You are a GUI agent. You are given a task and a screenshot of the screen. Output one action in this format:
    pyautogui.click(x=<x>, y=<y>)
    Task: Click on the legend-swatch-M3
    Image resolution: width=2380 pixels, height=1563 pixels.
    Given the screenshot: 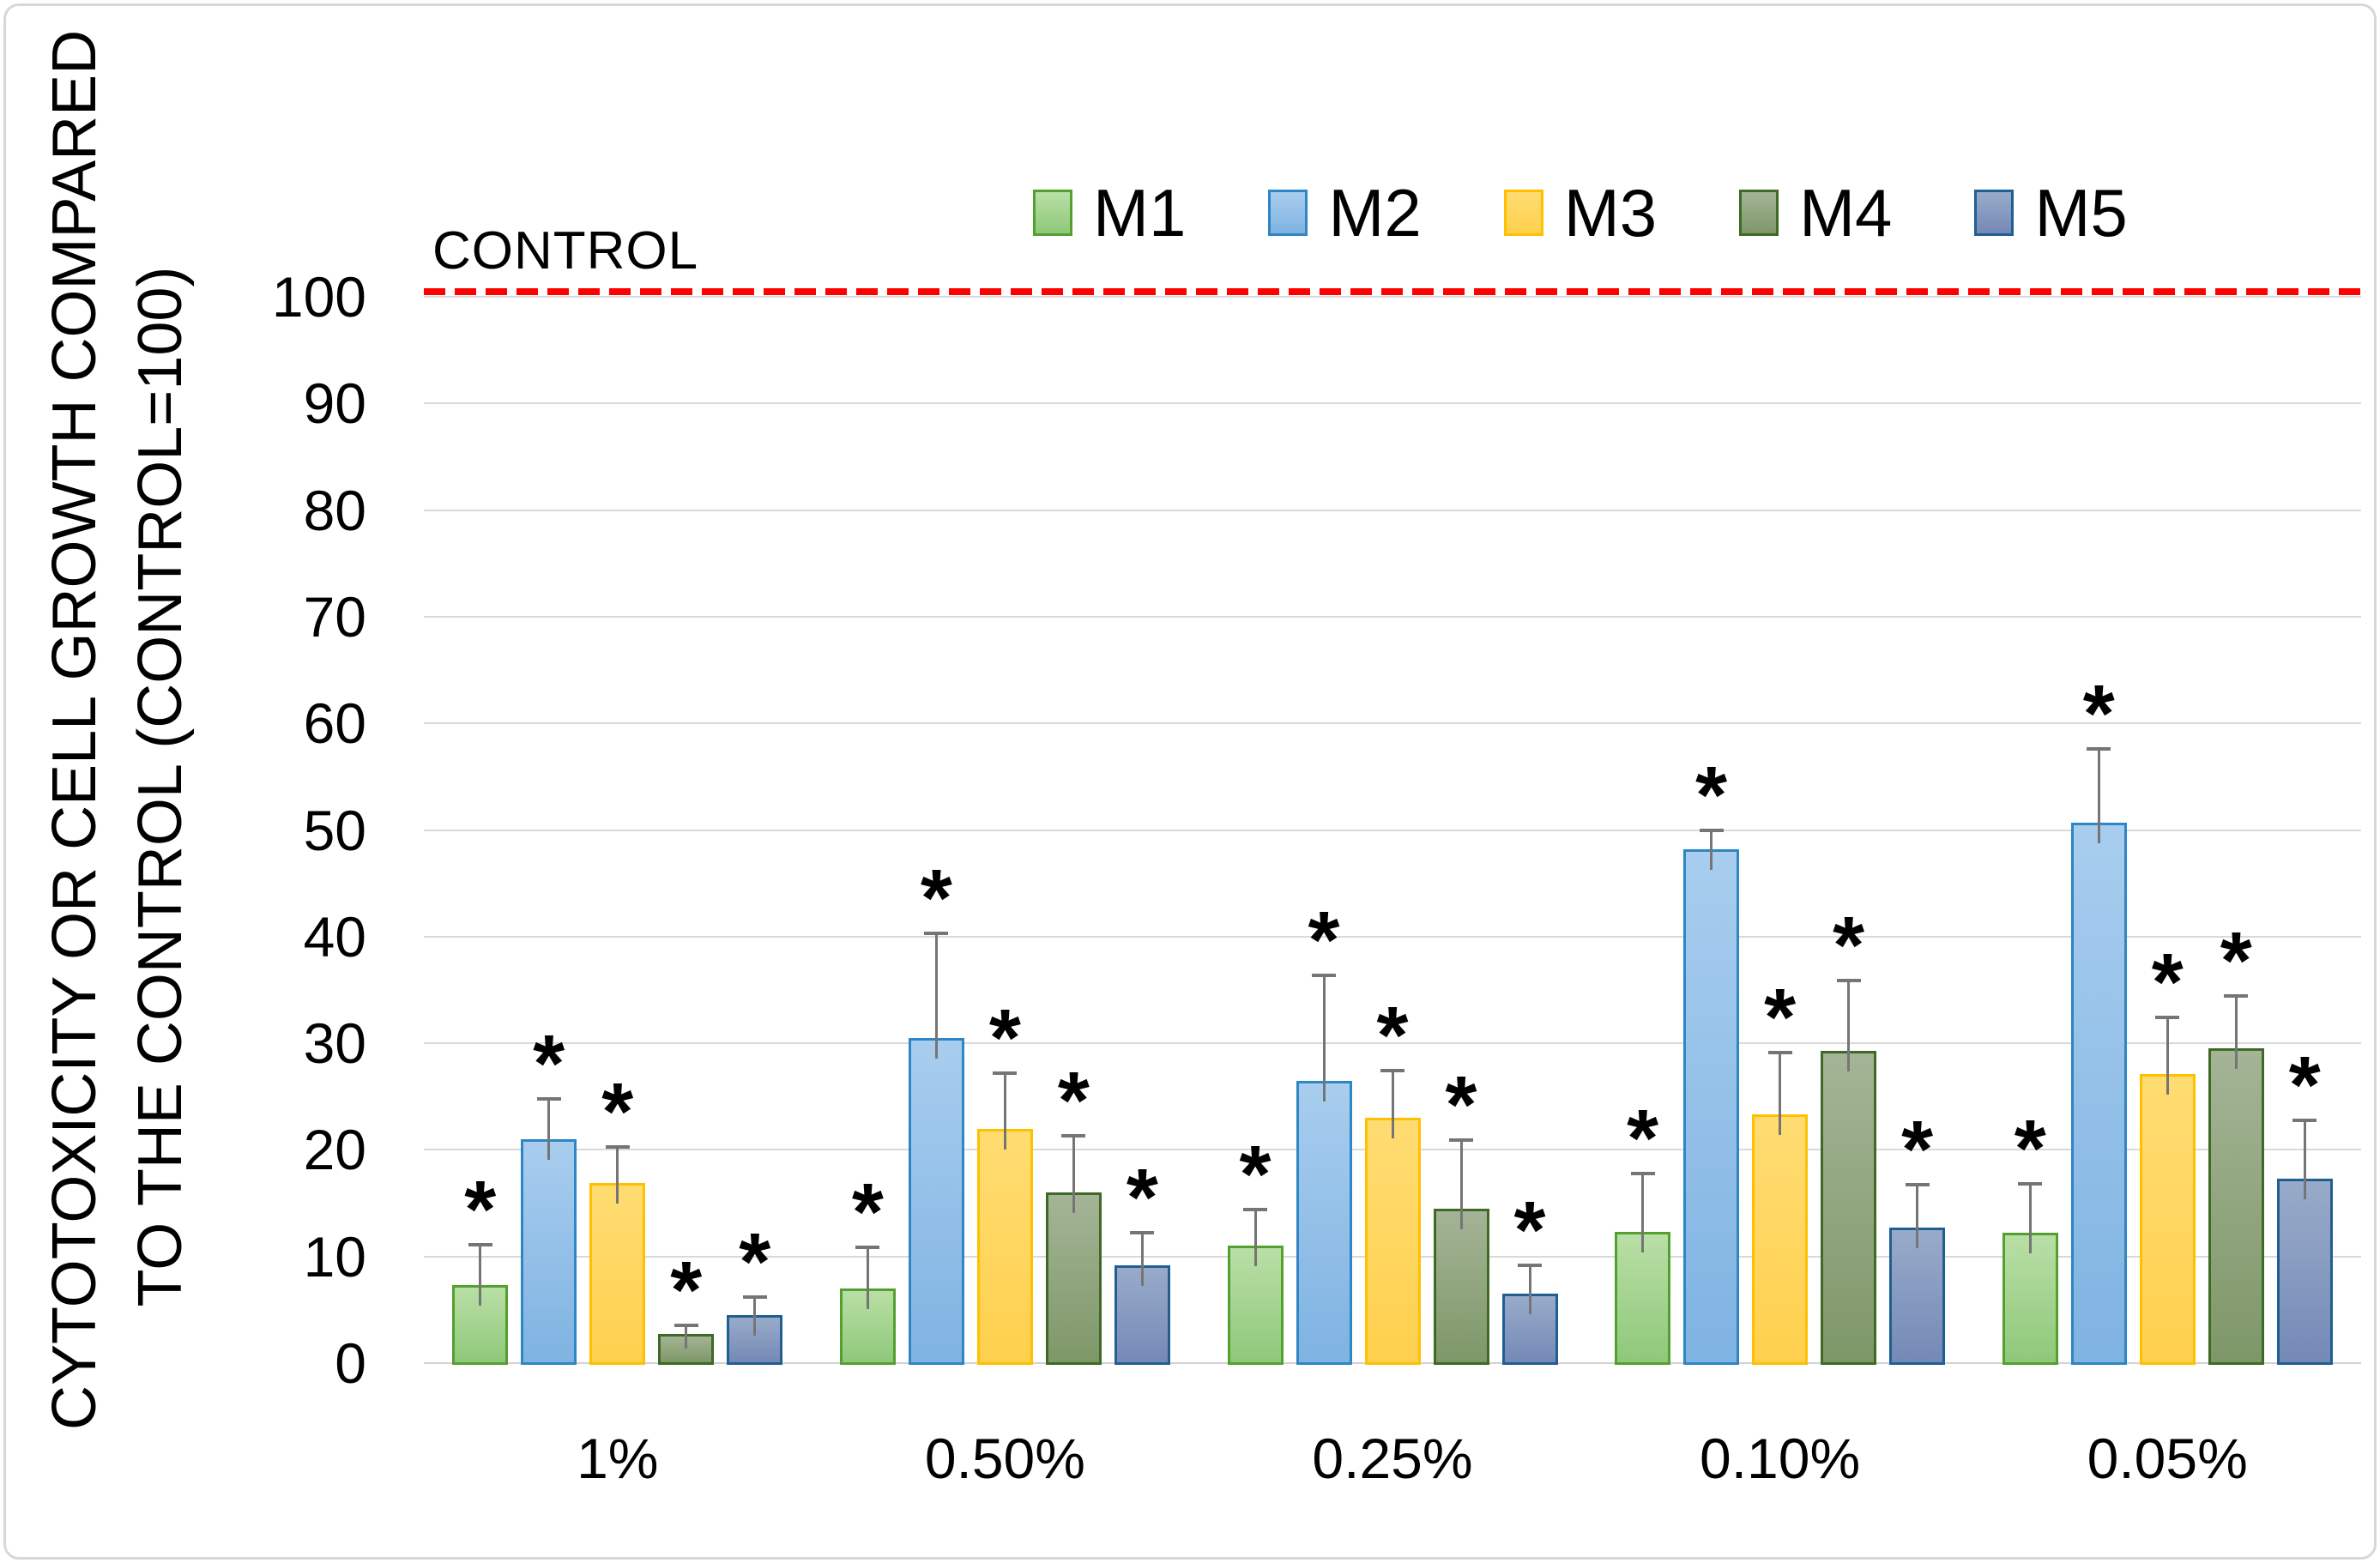 What is the action you would take?
    pyautogui.click(x=1523, y=213)
    